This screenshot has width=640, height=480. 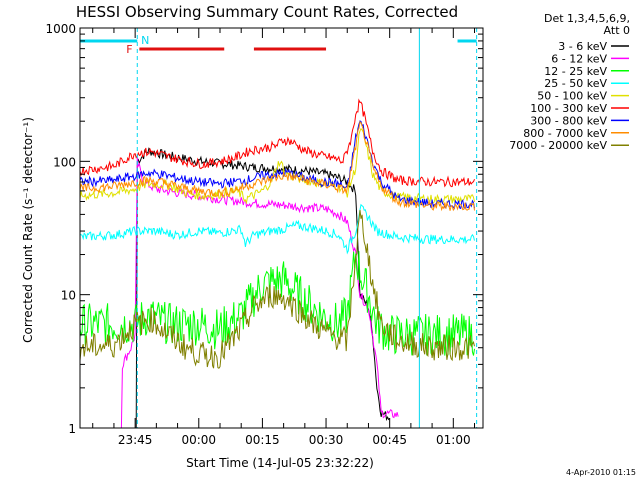 What do you see at coordinates (601, 472) in the screenshot?
I see `footer-timestamp: 4-Apr-2010 01:15` at bounding box center [601, 472].